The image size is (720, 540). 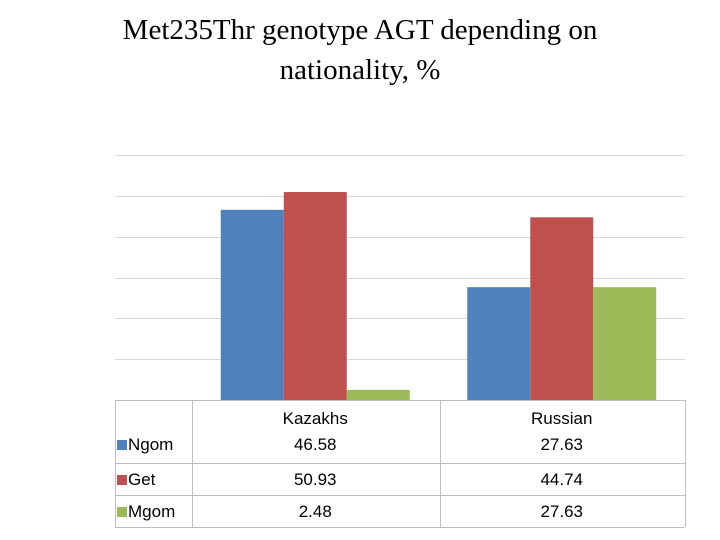 What do you see at coordinates (561, 511) in the screenshot?
I see `value-label-mgom-russian: 27.63` at bounding box center [561, 511].